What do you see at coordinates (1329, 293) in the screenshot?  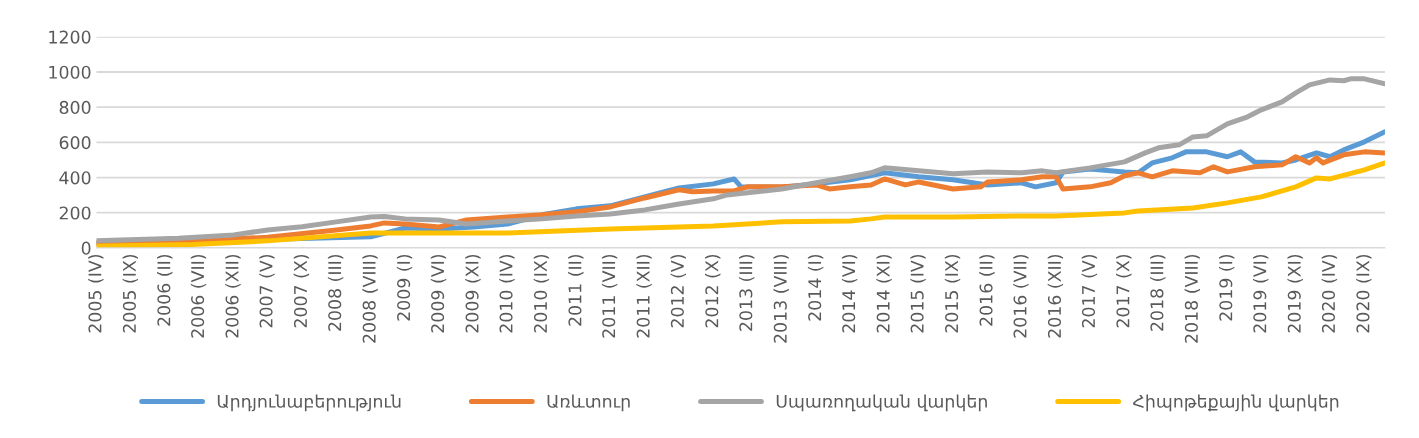 I see `x-tick-label: 2020 (IV)` at bounding box center [1329, 293].